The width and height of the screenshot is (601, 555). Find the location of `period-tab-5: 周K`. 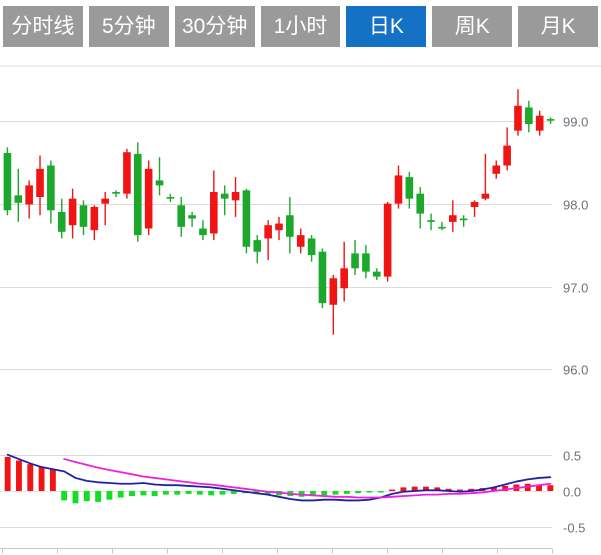

period-tab-5: 周K is located at coordinates (472, 26).